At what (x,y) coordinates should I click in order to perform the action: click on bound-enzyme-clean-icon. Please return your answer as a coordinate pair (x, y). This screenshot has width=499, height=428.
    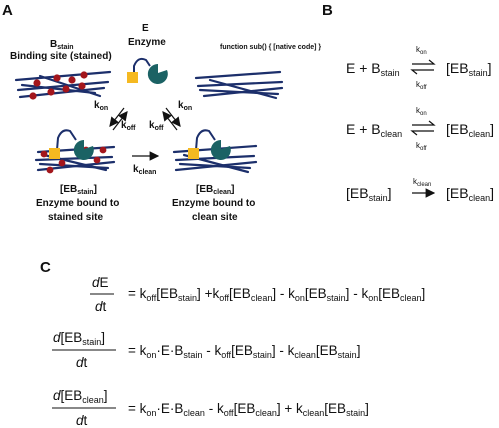
    Looking at the image, I should click on (209, 144).